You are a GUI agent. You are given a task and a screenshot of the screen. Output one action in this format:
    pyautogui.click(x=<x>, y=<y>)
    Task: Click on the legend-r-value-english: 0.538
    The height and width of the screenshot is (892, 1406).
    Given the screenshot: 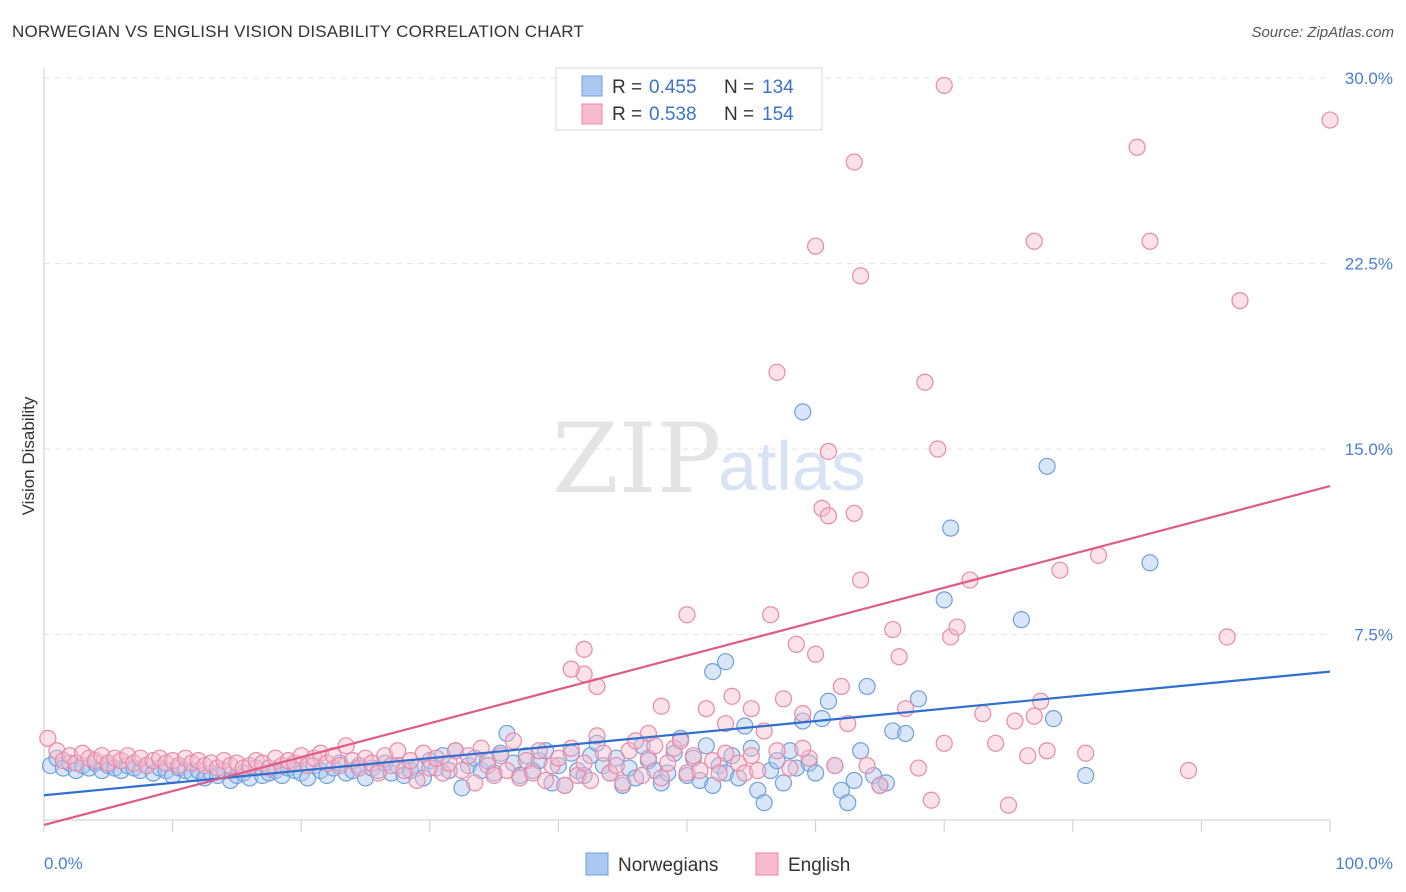 What is the action you would take?
    pyautogui.click(x=673, y=114)
    